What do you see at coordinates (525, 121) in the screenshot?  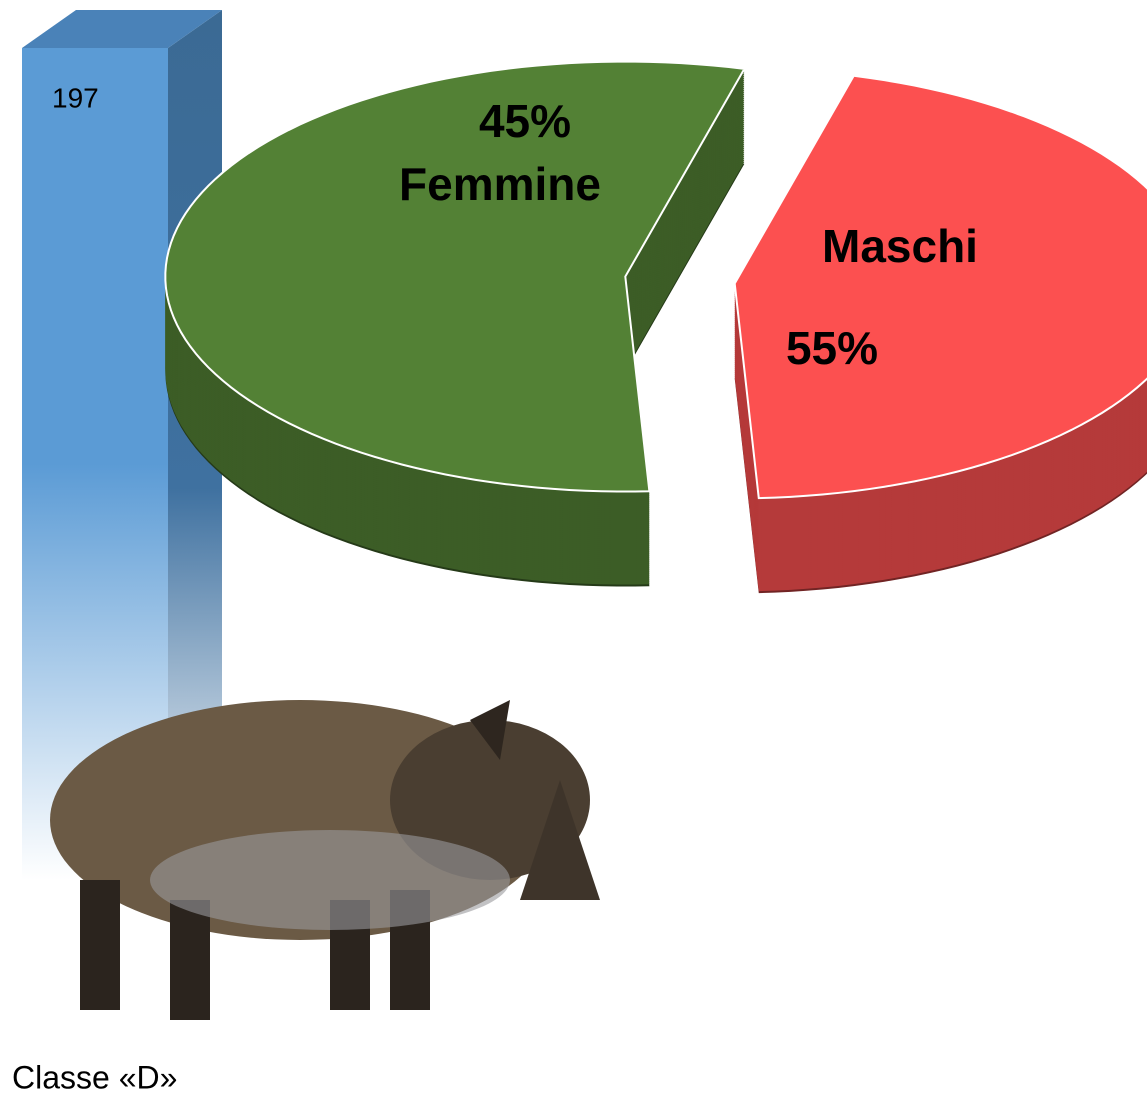 I see `data-label: 45%` at bounding box center [525, 121].